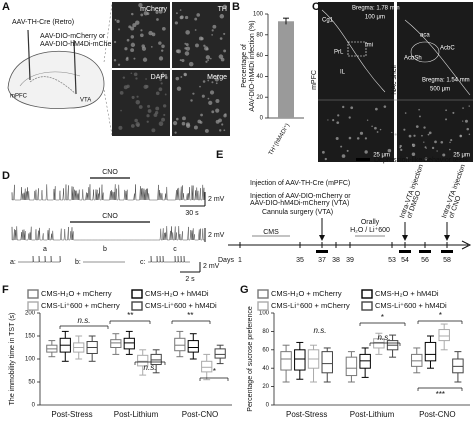  I want to click on legend-swatch, so click(33, 294).